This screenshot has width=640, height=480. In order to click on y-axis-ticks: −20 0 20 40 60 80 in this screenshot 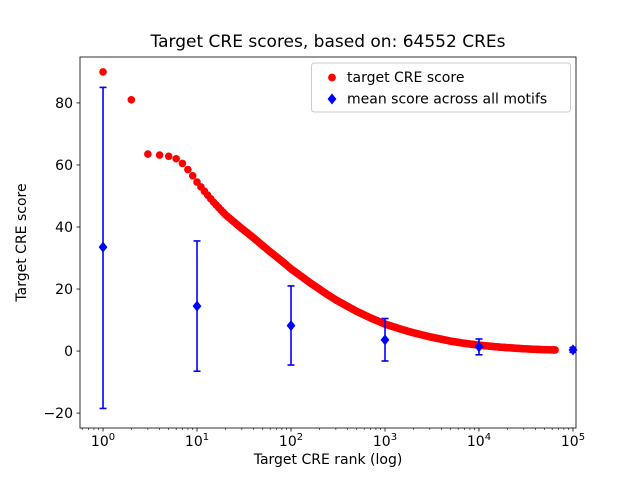, I will do `click(61, 259)`.